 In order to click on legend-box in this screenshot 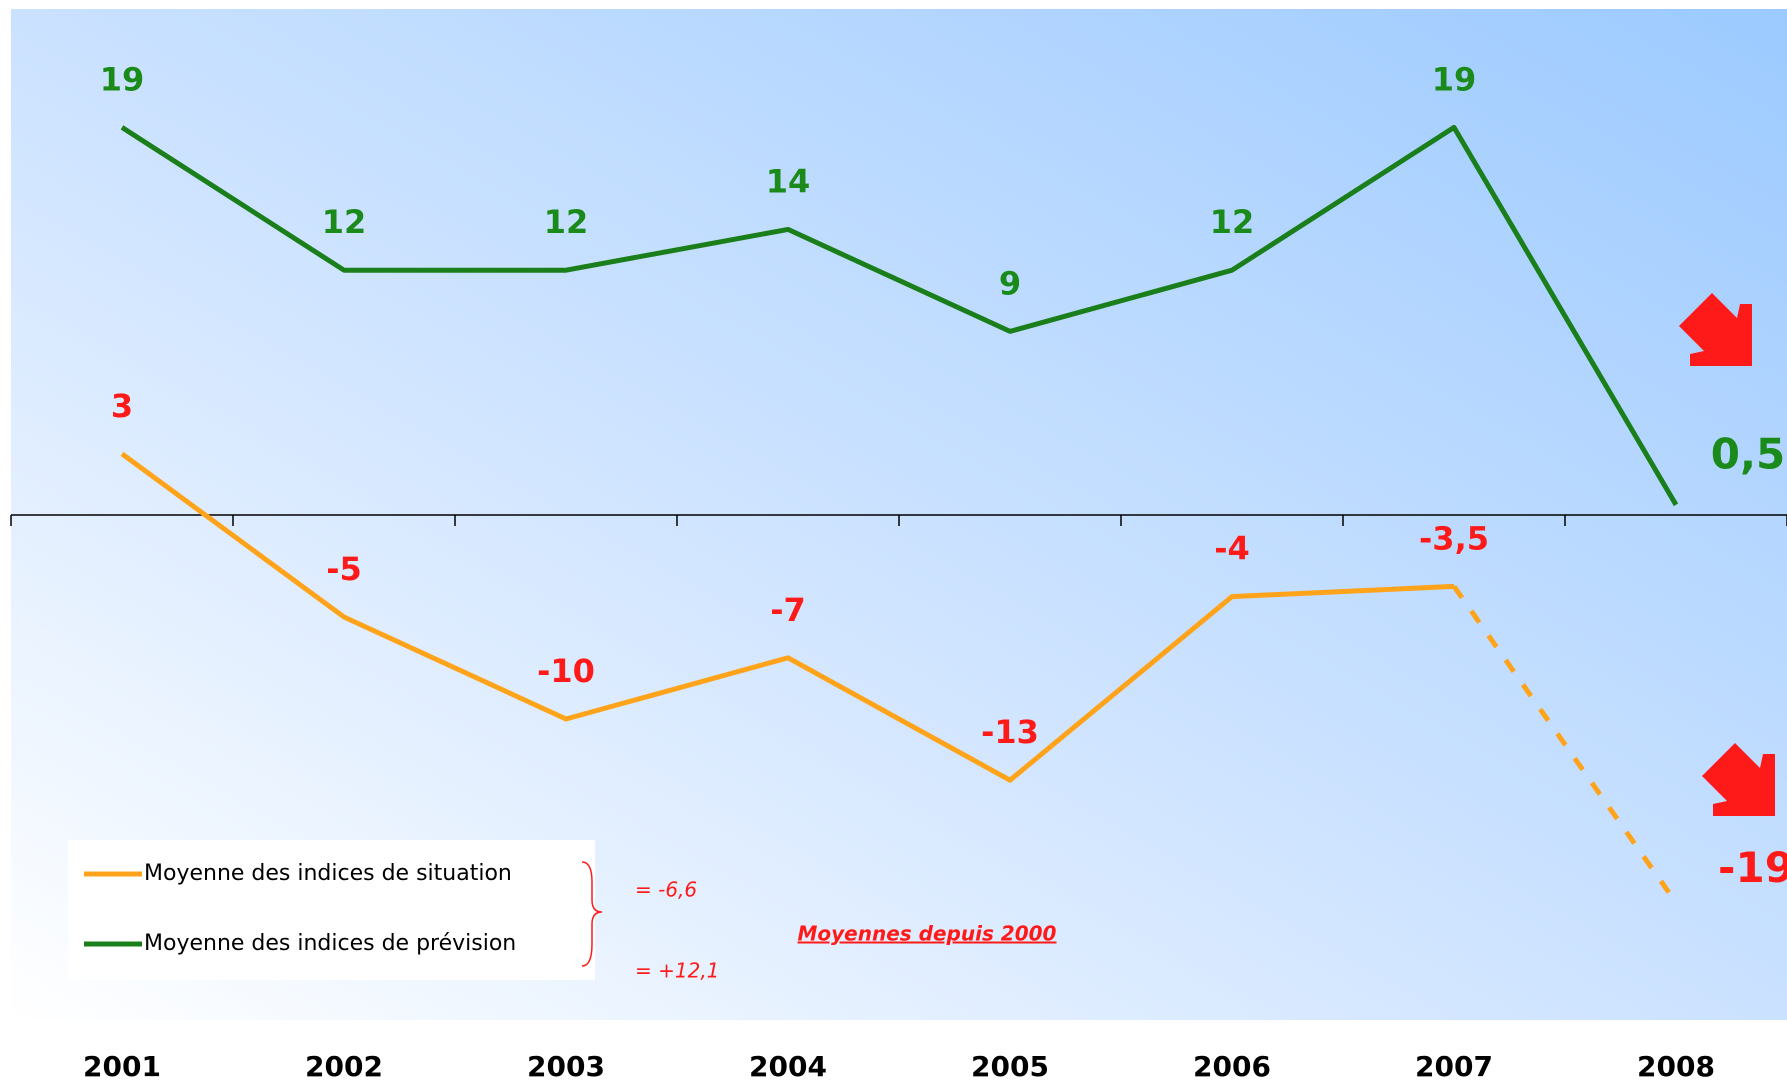, I will do `click(331, 910)`.